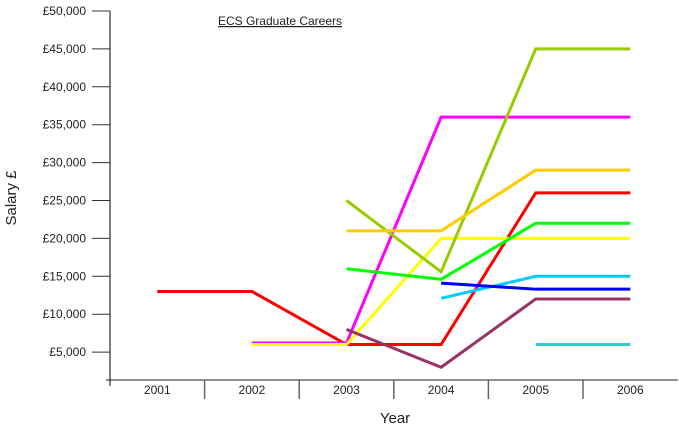 Image resolution: width=679 pixels, height=434 pixels. I want to click on y-tick-label: £10,000, so click(65, 314).